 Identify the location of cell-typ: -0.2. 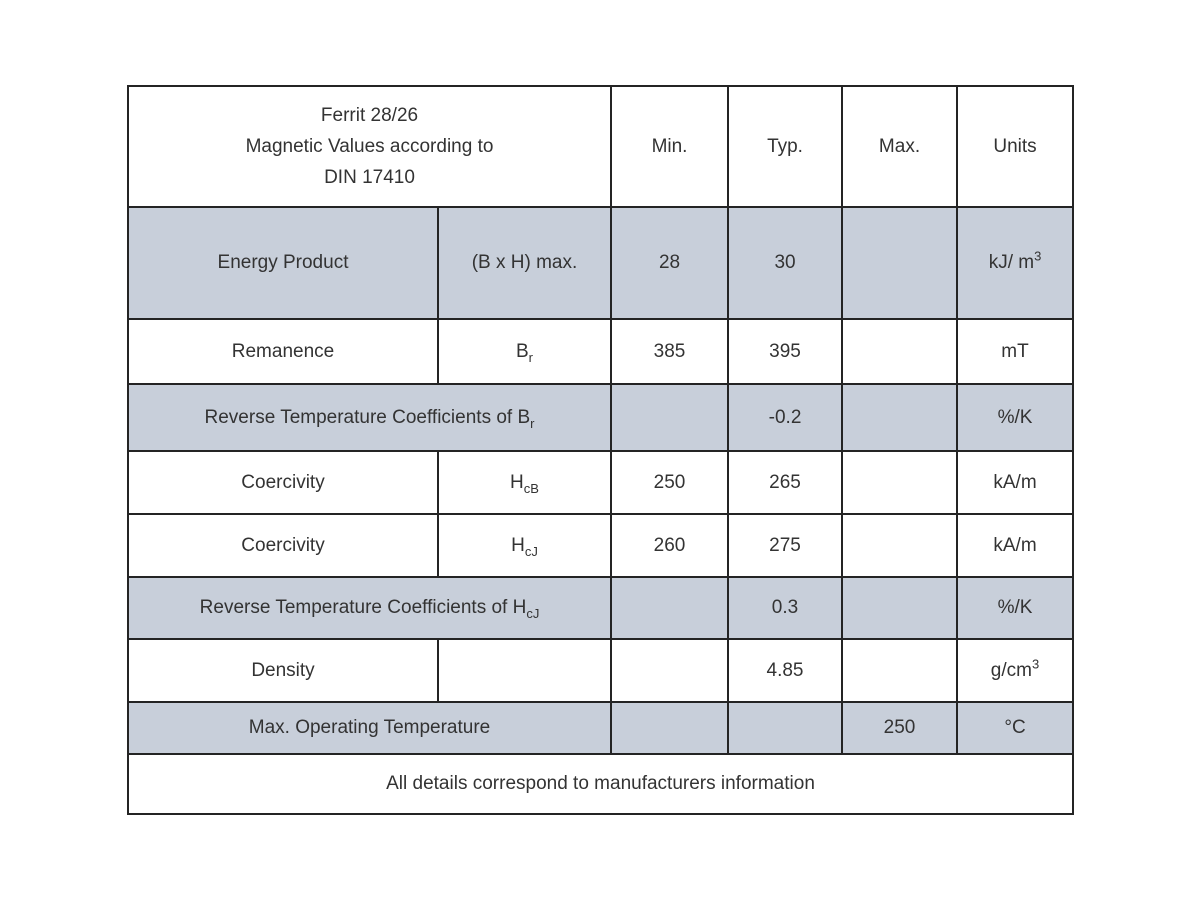
(785, 417).